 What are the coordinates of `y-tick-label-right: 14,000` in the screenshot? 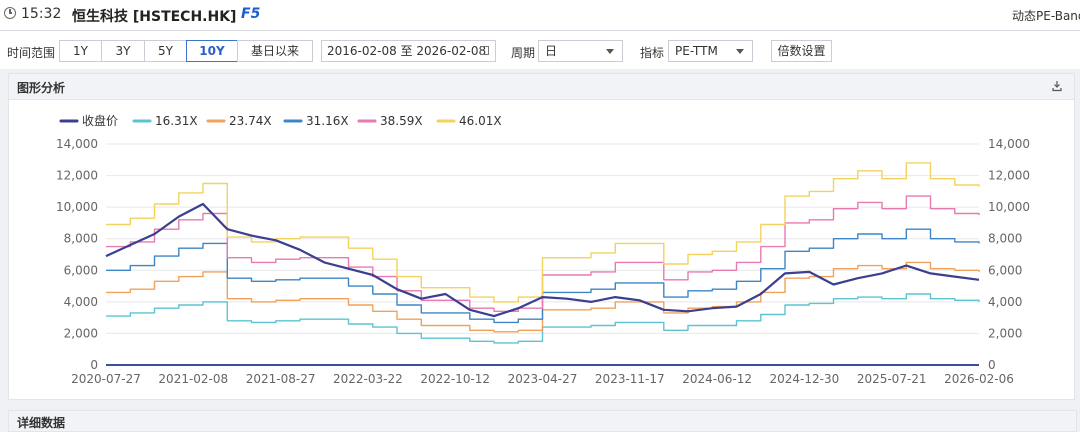 It's located at (1009, 144).